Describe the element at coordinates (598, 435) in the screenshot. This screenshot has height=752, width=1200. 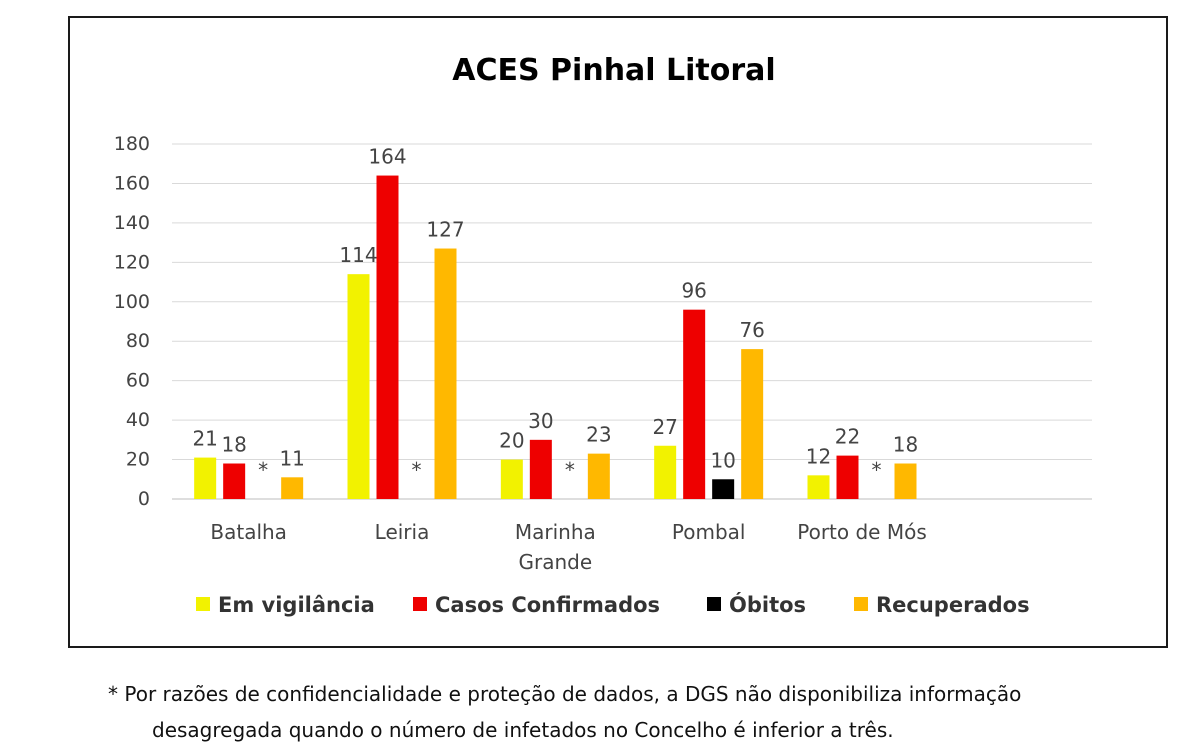
I see `data-label: 23` at that location.